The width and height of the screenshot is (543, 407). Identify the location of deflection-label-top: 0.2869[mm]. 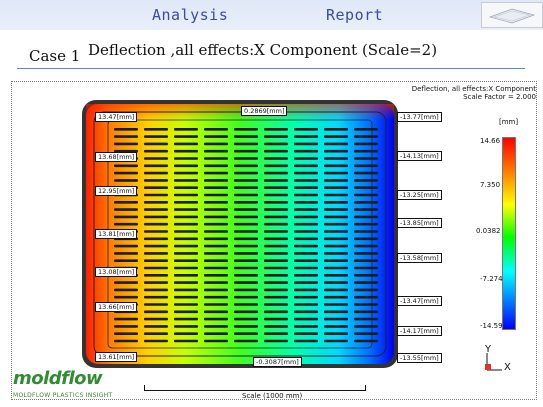
(264, 111).